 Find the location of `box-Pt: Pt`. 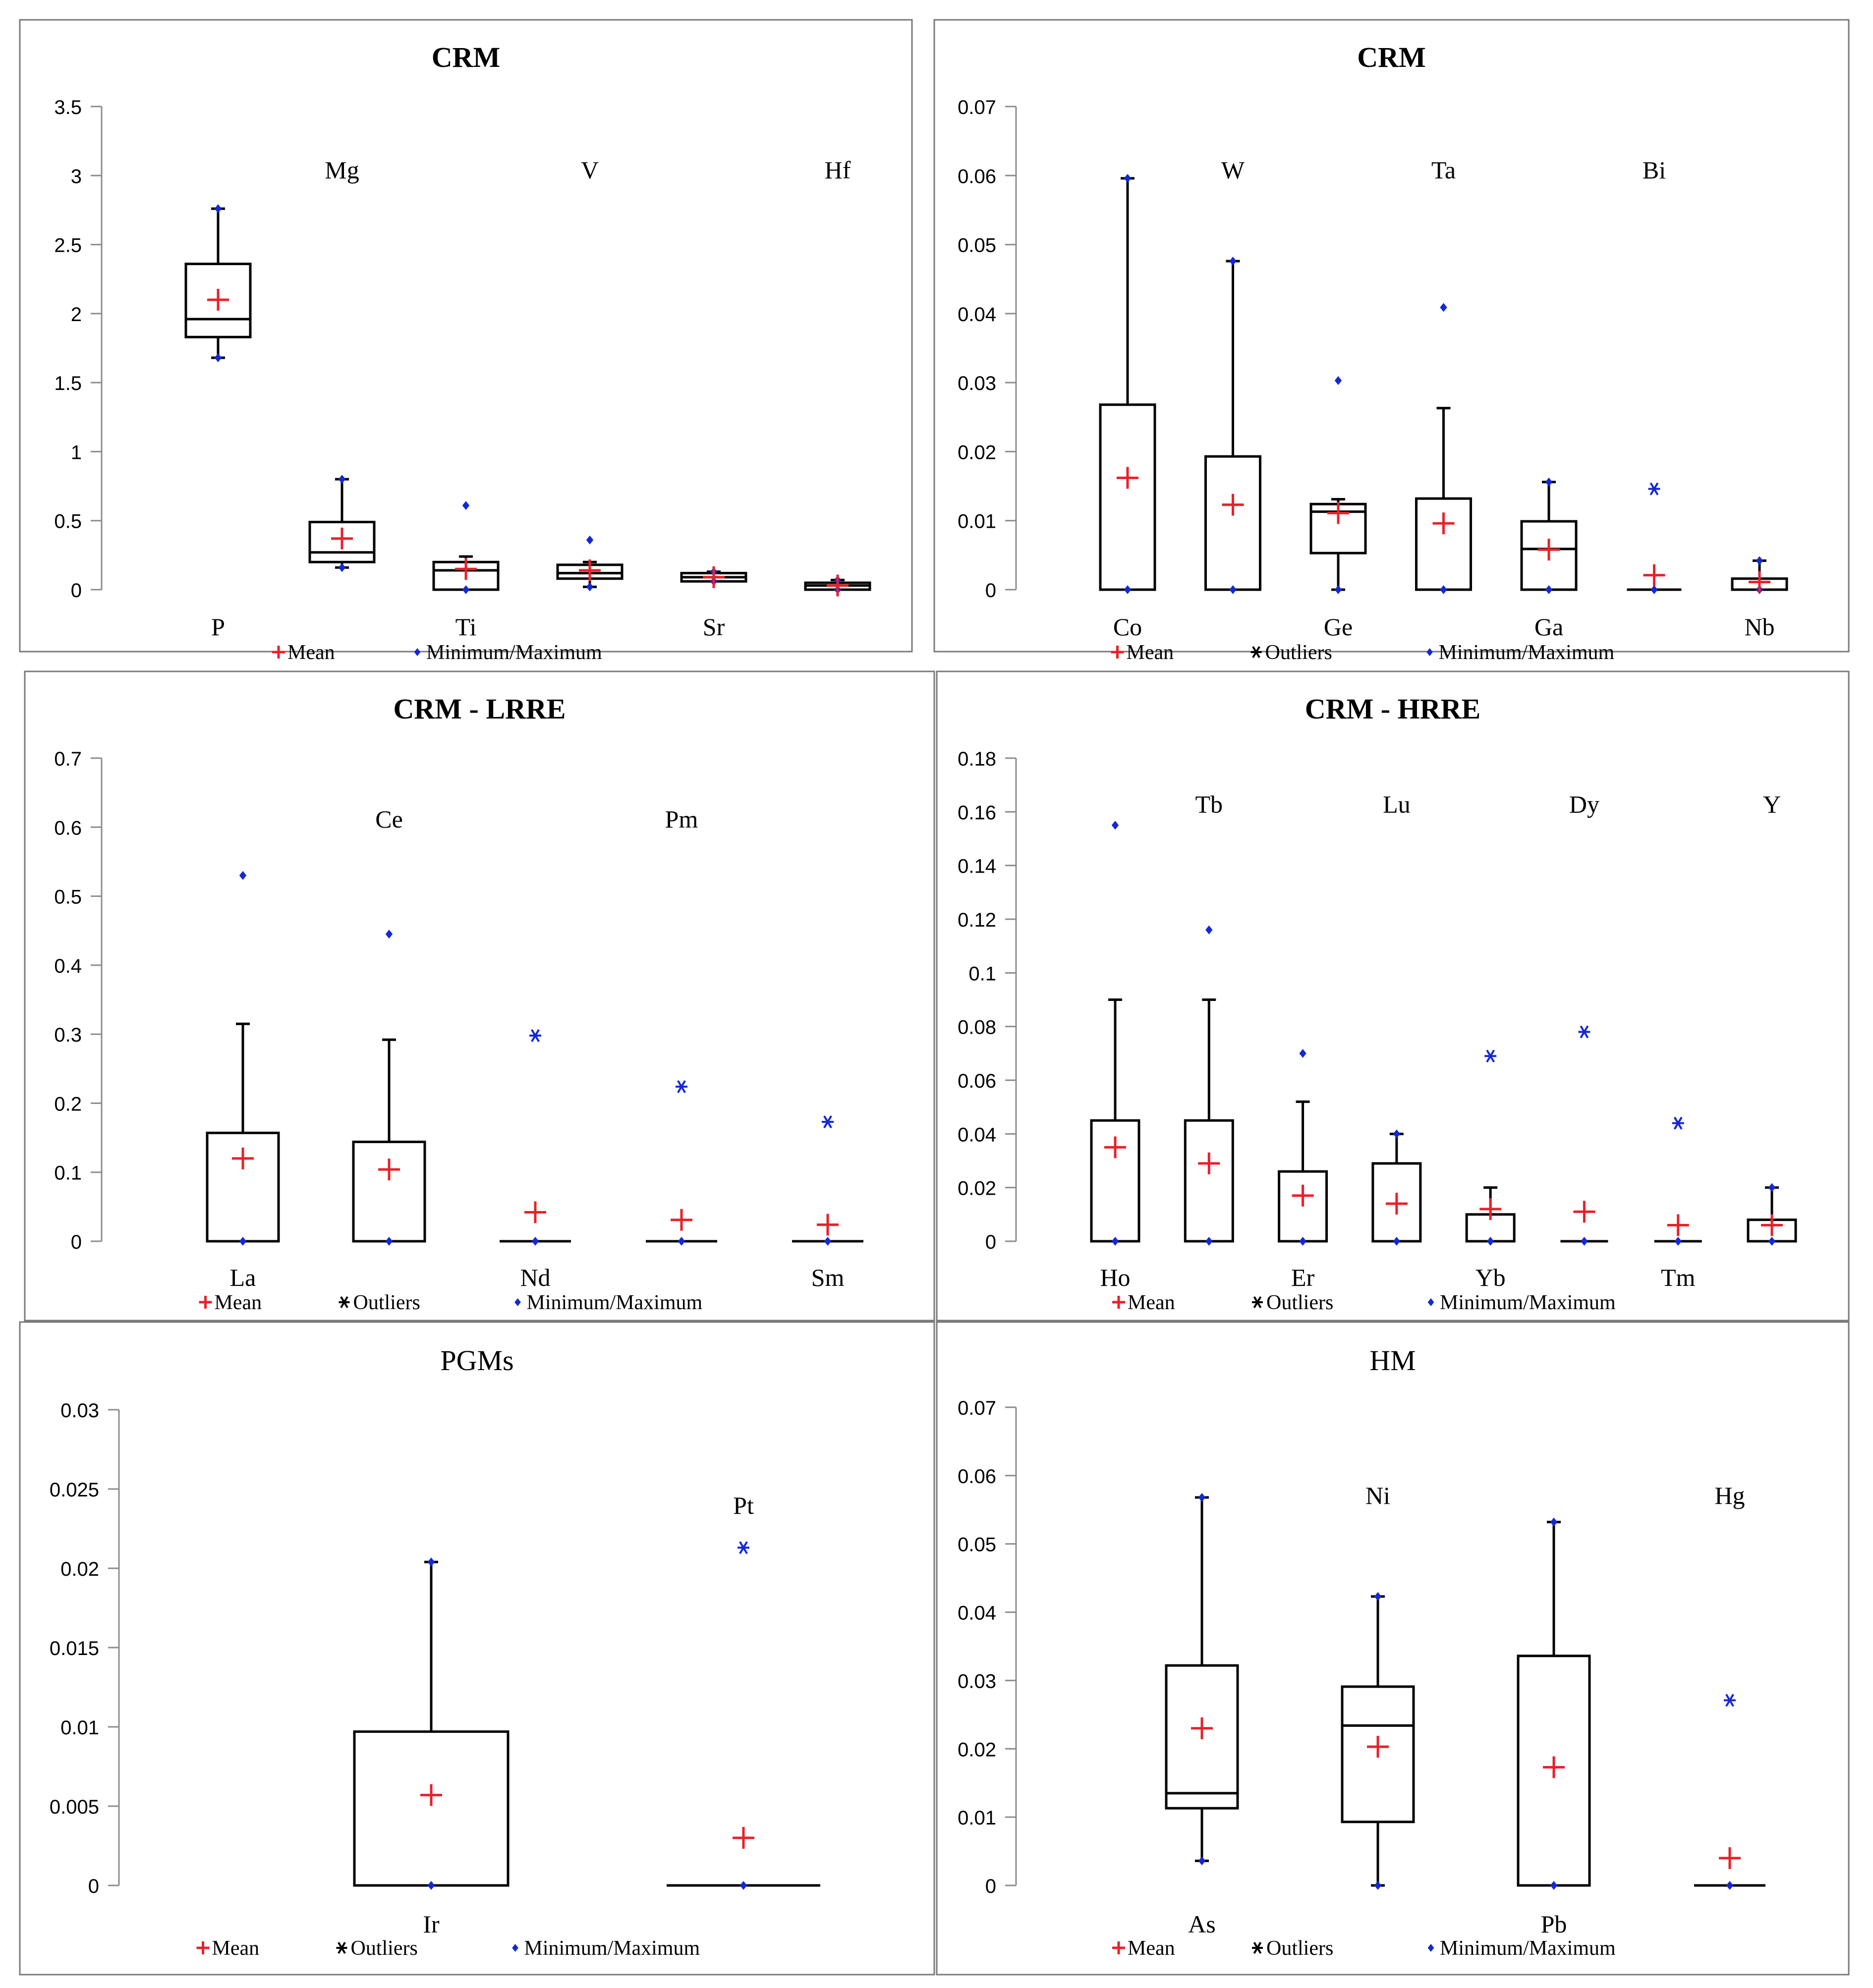

box-Pt: Pt is located at coordinates (743, 1690).